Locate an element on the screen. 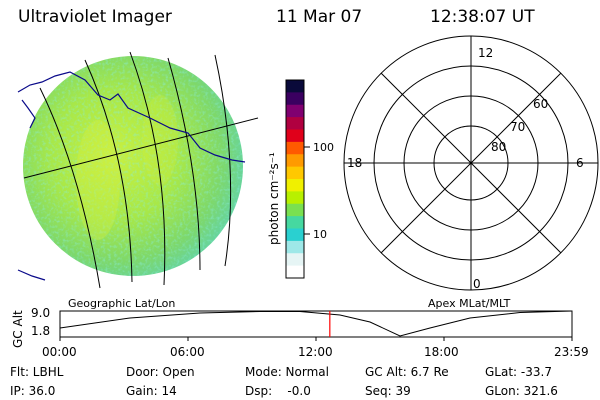 This screenshot has height=400, width=600. x-tick-1200: 12:00 is located at coordinates (315, 352).